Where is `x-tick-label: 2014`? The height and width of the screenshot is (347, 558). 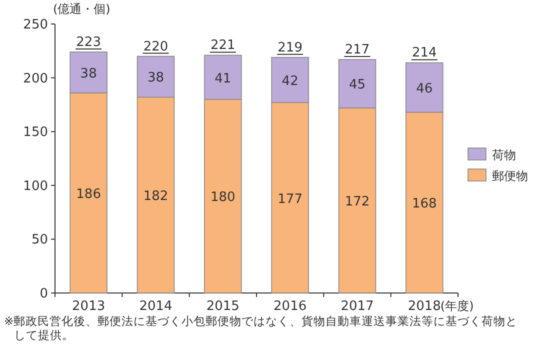
x-tick-label: 2014 is located at coordinates (155, 306).